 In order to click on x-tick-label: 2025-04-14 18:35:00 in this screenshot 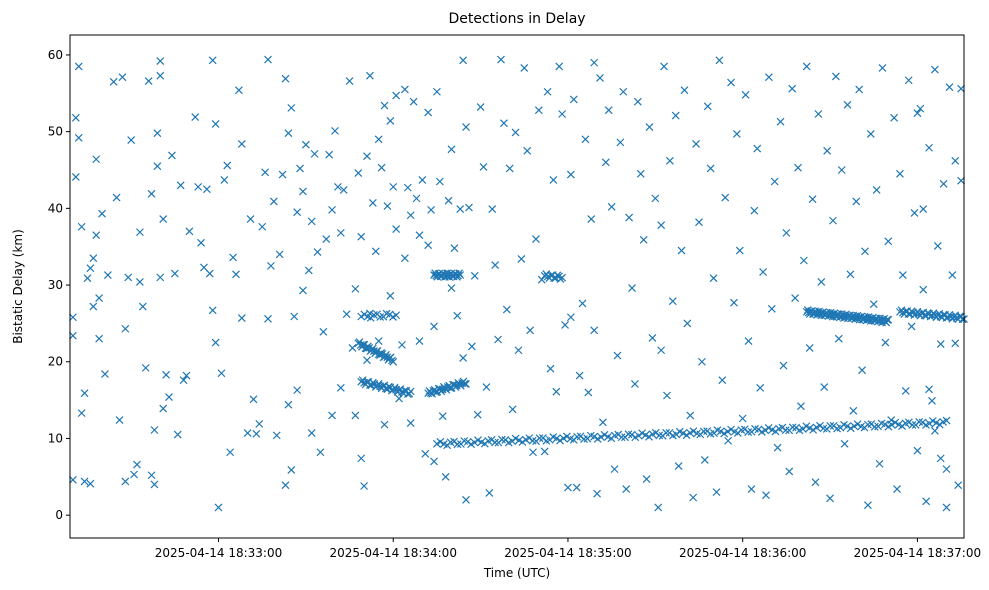, I will do `click(567, 553)`.